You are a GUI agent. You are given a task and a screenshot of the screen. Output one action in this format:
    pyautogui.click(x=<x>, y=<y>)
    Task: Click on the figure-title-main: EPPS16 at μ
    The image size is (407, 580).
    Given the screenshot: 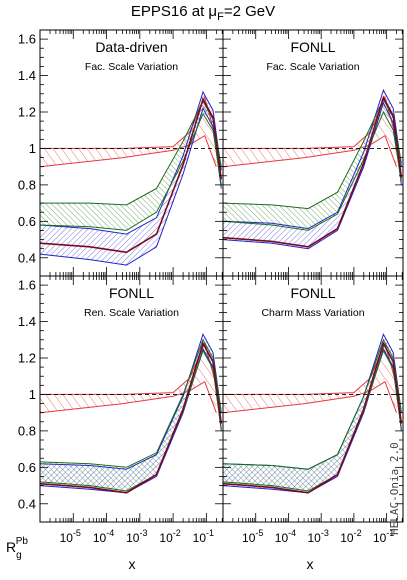 What is the action you would take?
    pyautogui.click(x=174, y=11)
    